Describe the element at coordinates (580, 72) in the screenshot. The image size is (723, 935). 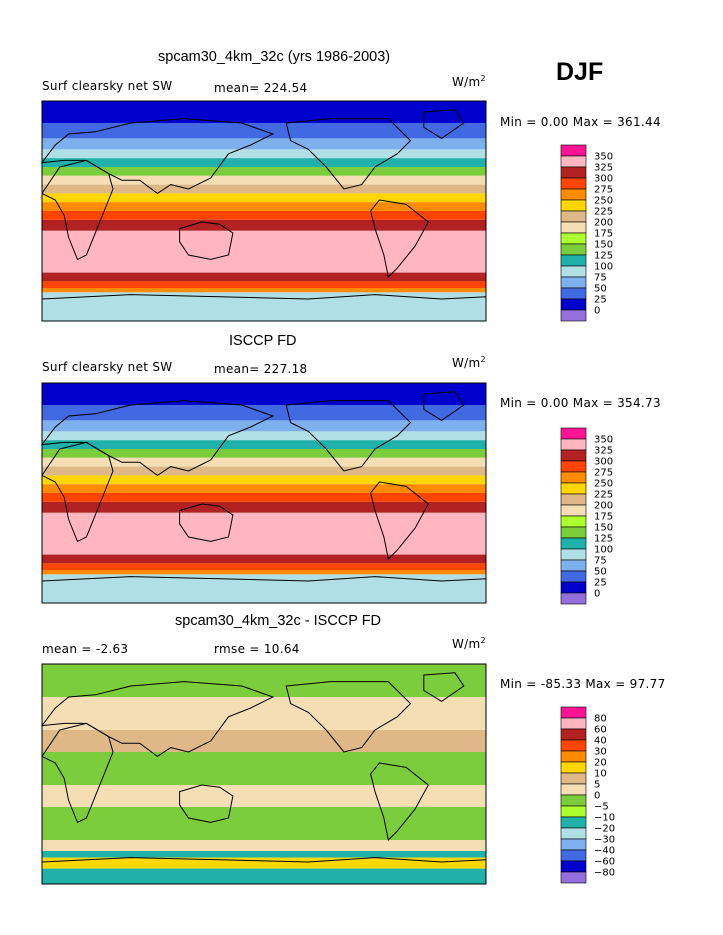
I see `season-label: DJF` at that location.